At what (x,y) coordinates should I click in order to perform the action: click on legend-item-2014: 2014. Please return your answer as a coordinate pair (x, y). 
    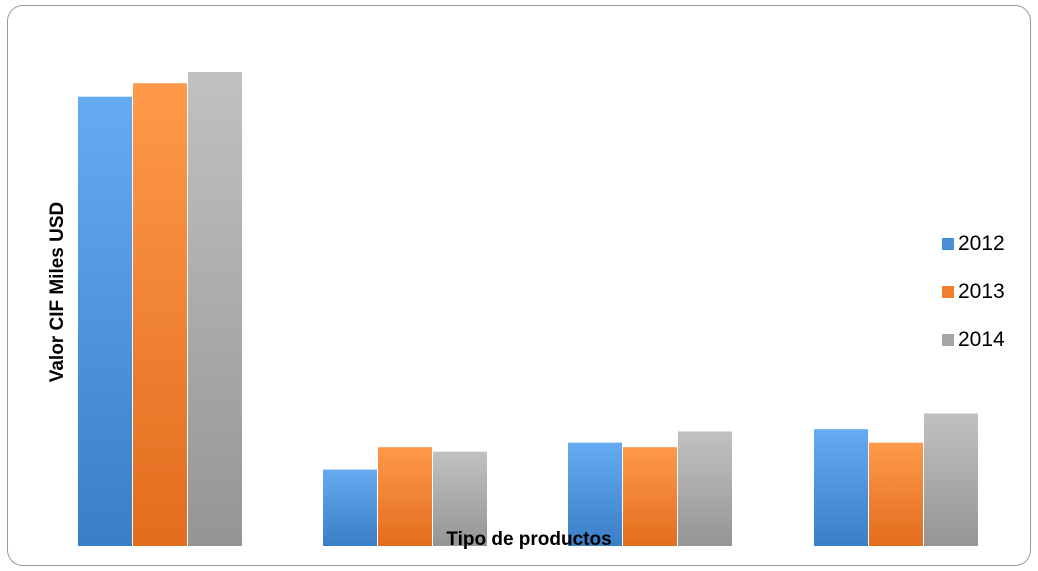
    Looking at the image, I should click on (973, 340).